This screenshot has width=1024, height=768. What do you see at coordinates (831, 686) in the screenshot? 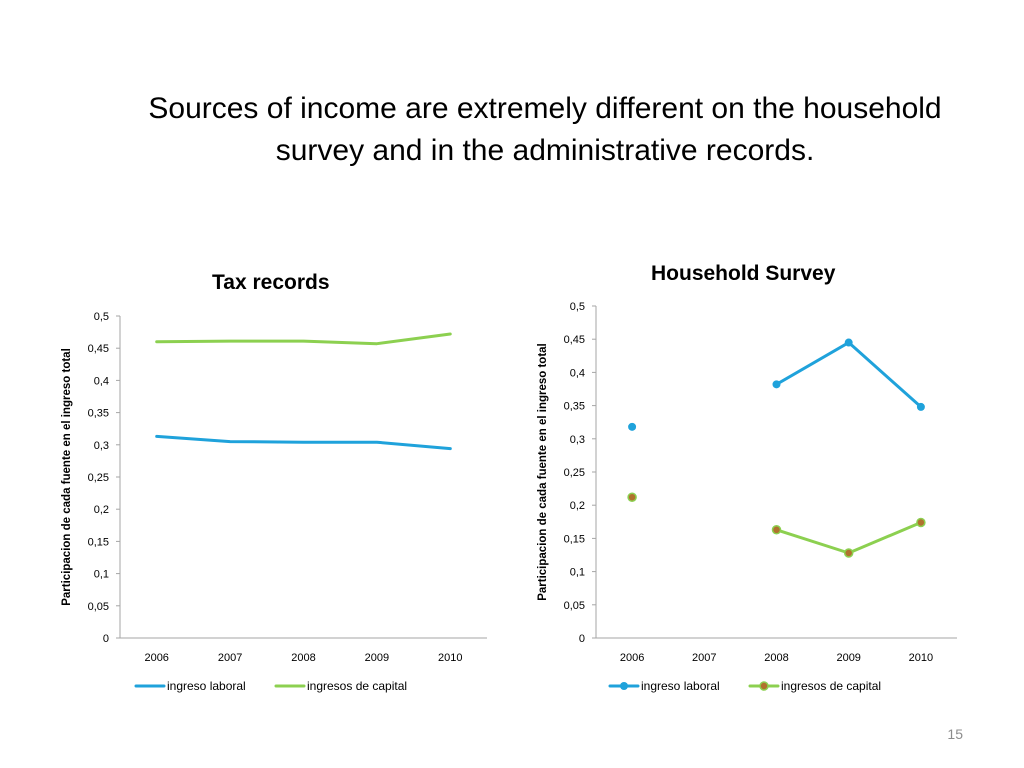
I see `hs-legend-label-ingresos-de-capital: ingresos de capital` at bounding box center [831, 686].